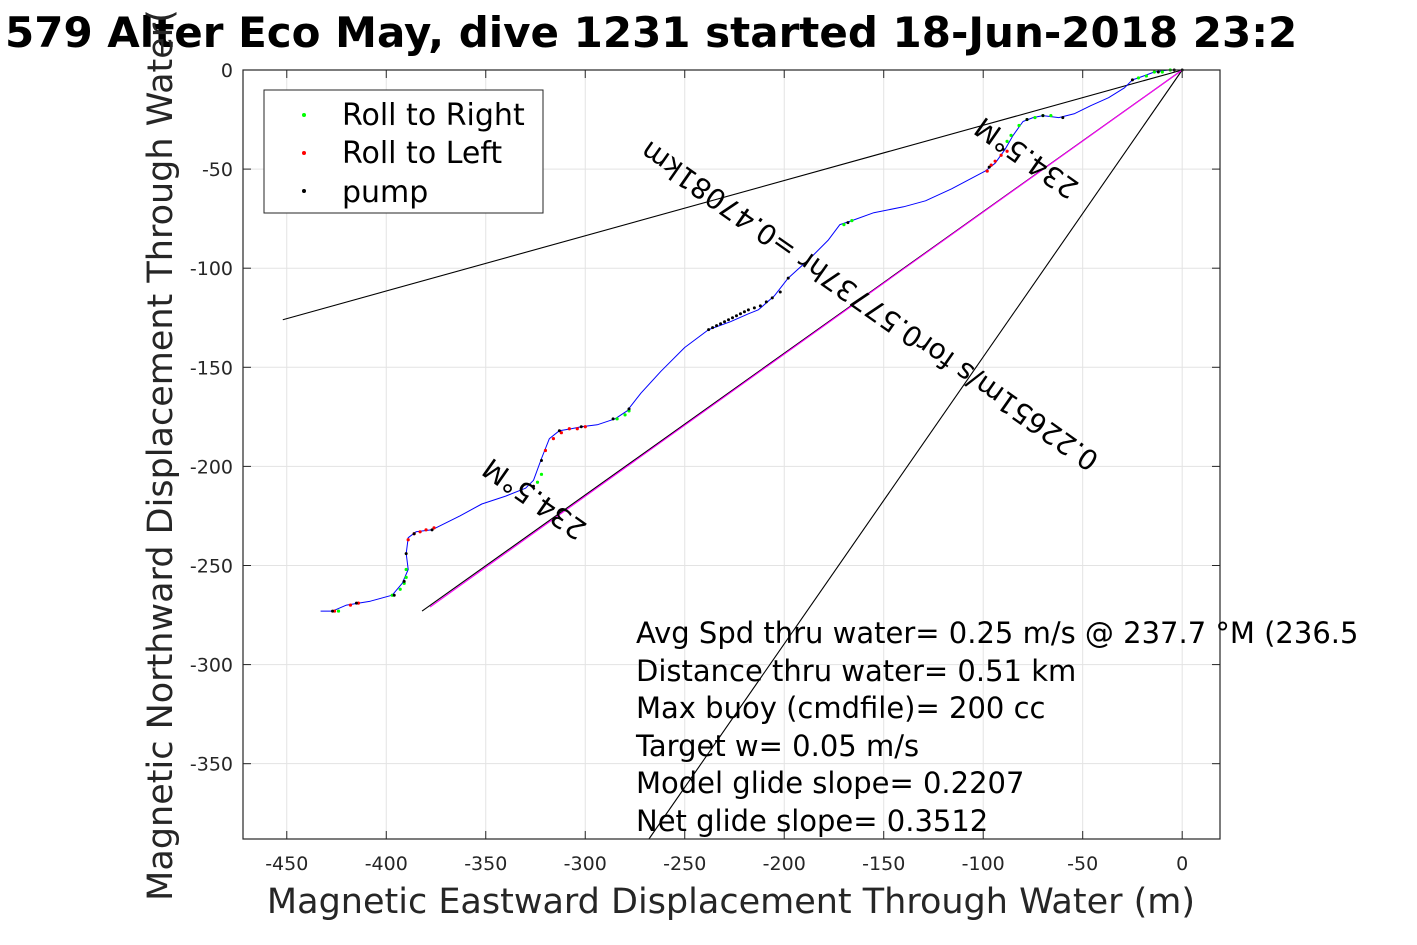  I want to click on info-max-buoy: Max buoy (cmdfile)= 200 cc, so click(840, 708).